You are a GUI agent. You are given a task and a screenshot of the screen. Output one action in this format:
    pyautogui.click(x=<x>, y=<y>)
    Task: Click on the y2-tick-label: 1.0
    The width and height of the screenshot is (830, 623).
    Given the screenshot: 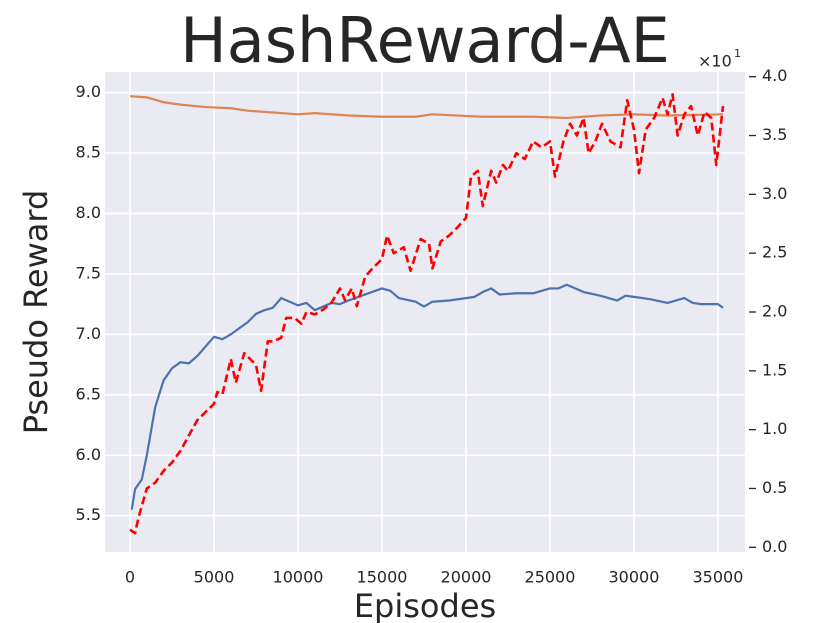 What is the action you would take?
    pyautogui.click(x=774, y=428)
    